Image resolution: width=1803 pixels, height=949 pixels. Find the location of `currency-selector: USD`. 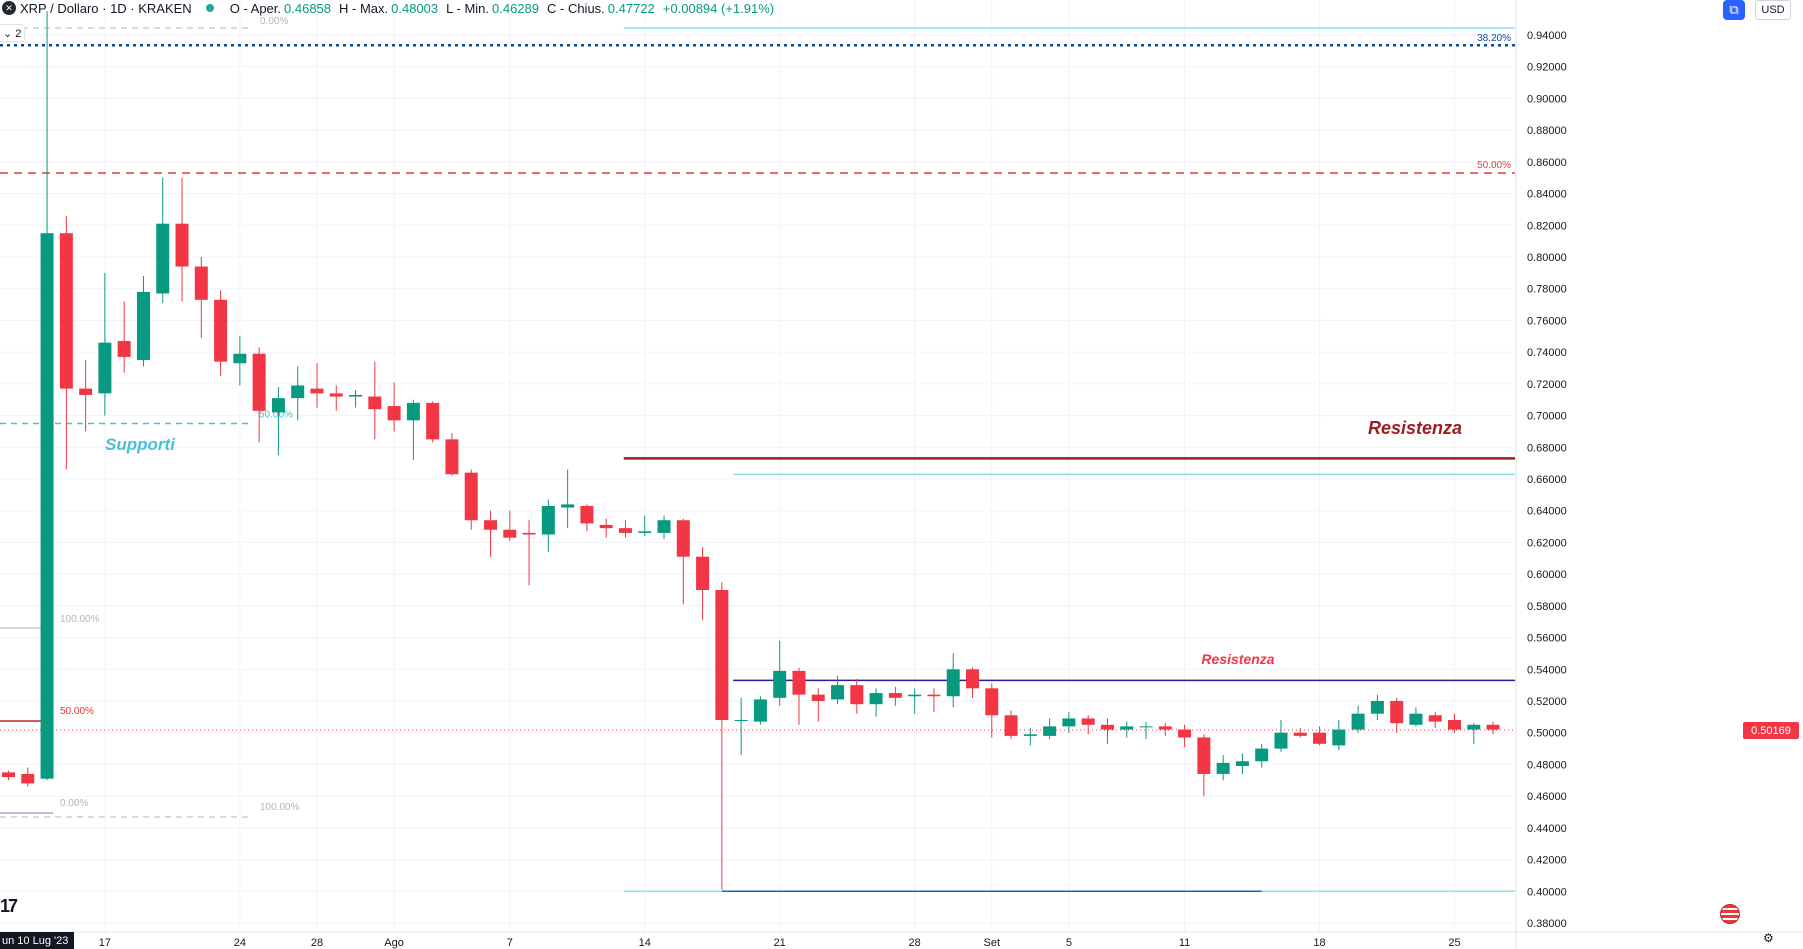

currency-selector: USD is located at coordinates (1773, 10).